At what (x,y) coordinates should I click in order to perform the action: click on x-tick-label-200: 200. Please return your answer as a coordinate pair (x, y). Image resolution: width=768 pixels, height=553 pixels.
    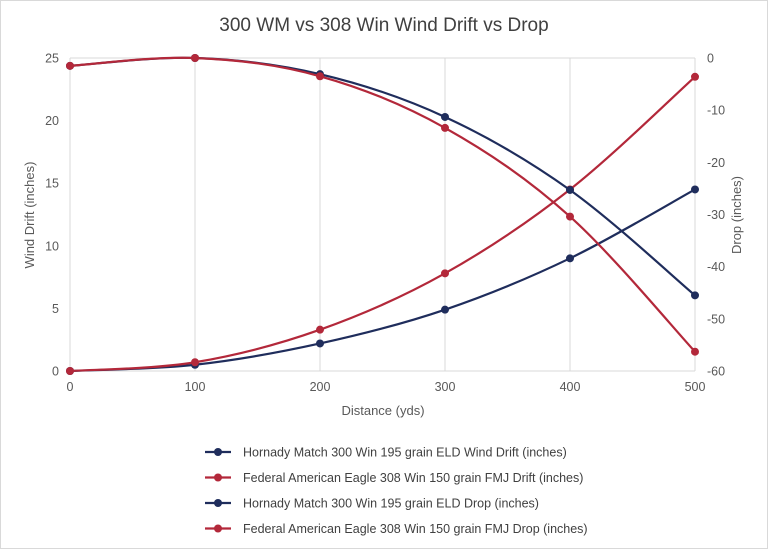
    Looking at the image, I should click on (320, 387).